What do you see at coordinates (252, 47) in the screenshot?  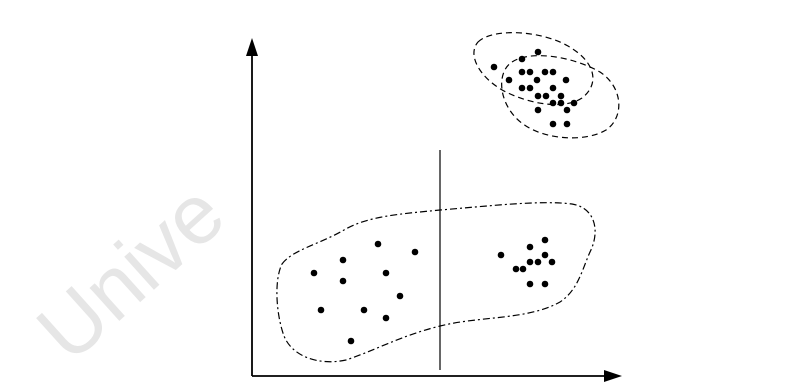 I see `y-axis-arrowhead` at bounding box center [252, 47].